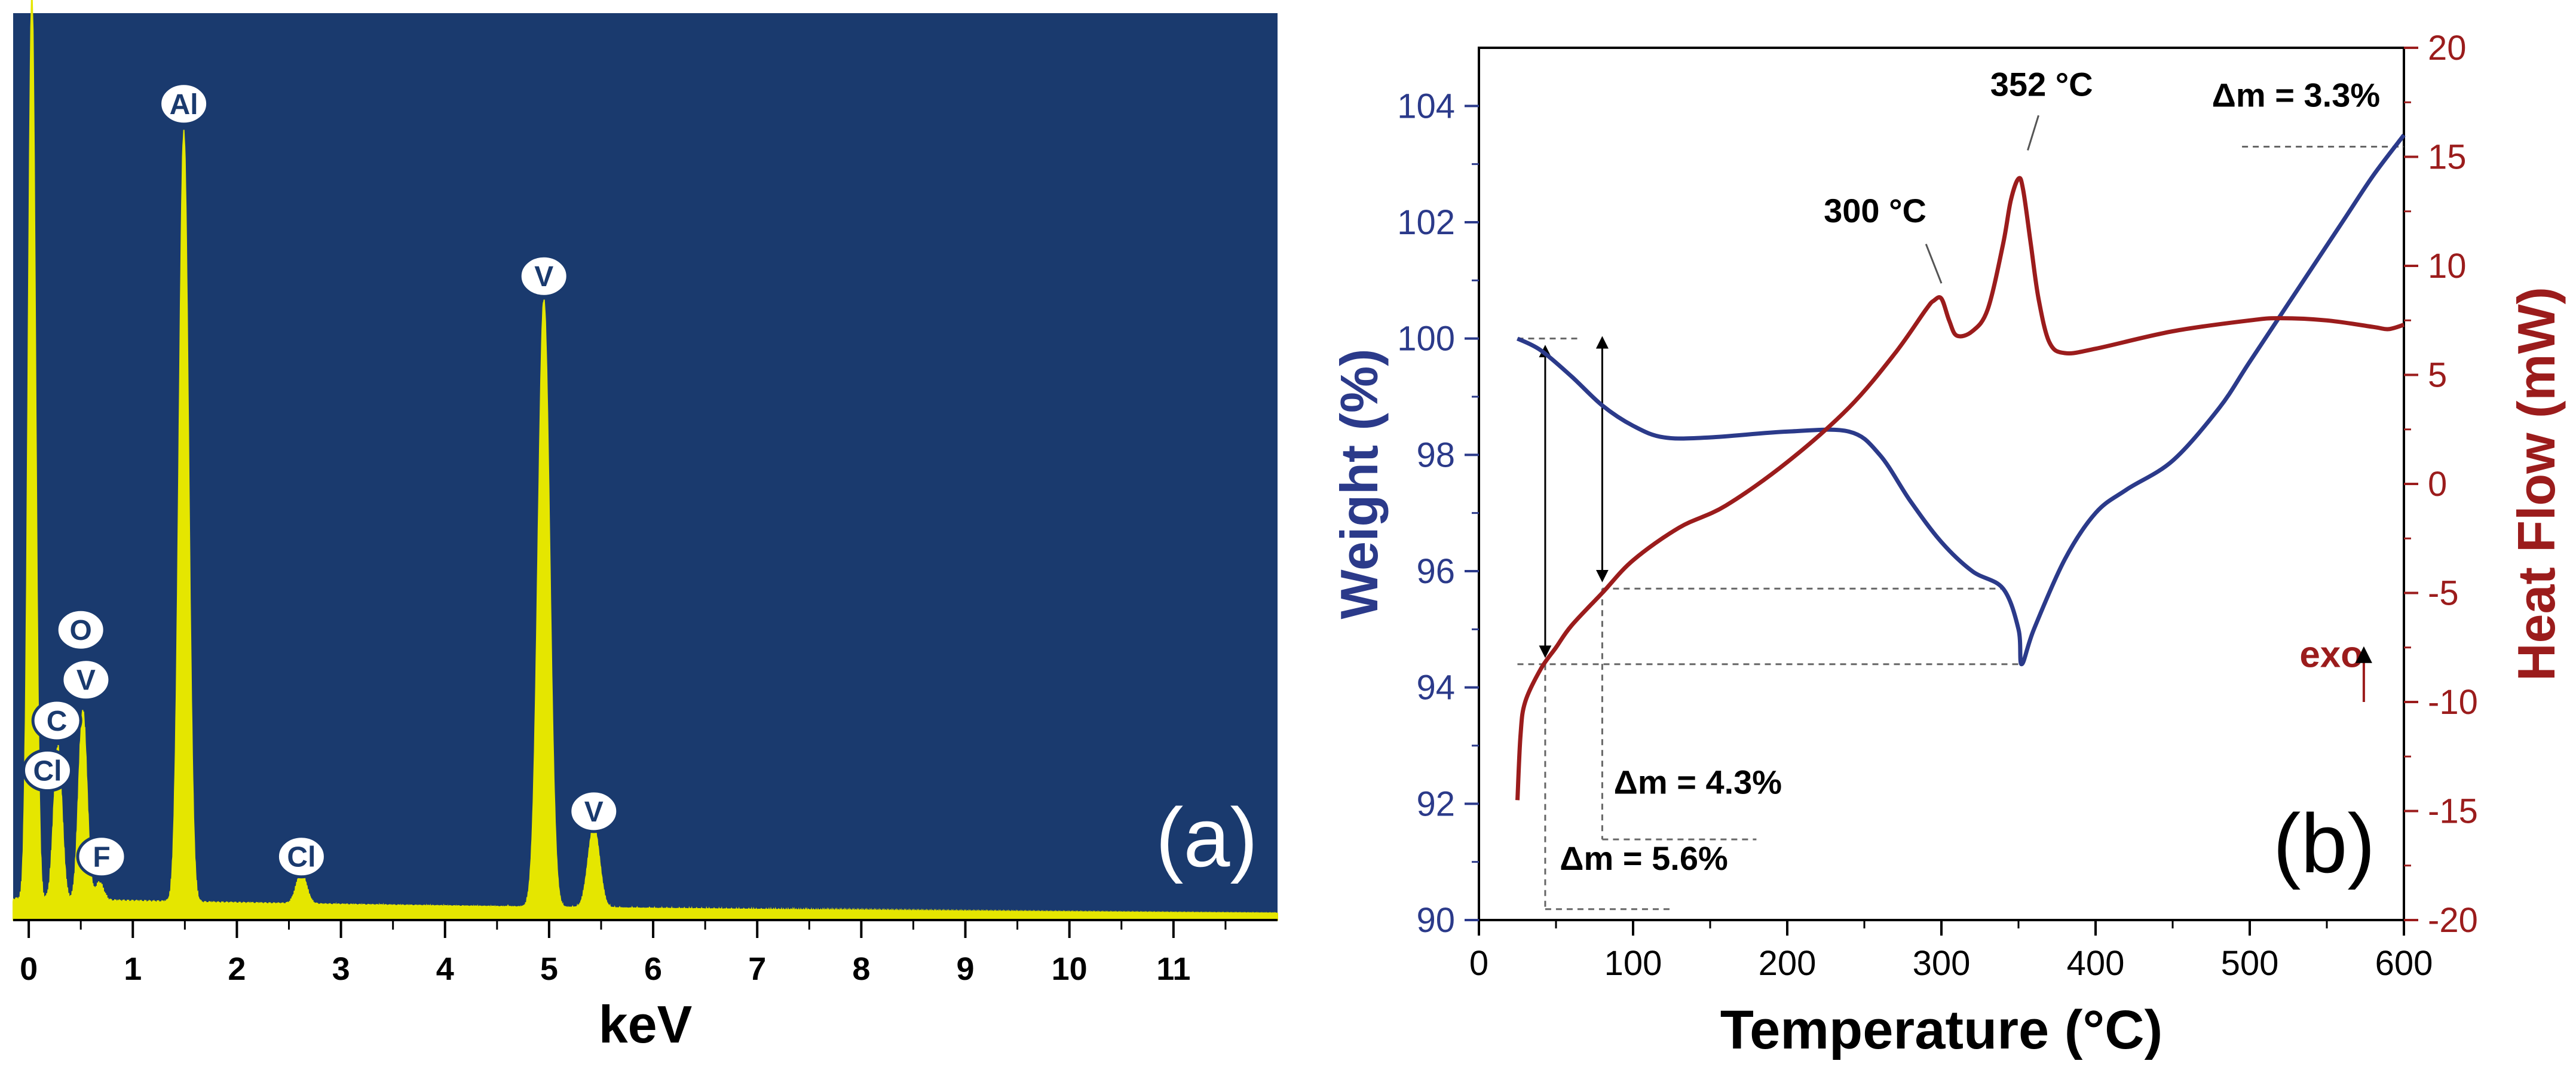 The height and width of the screenshot is (1073, 2576). I want to click on eds-x-tick-label: 9, so click(966, 969).